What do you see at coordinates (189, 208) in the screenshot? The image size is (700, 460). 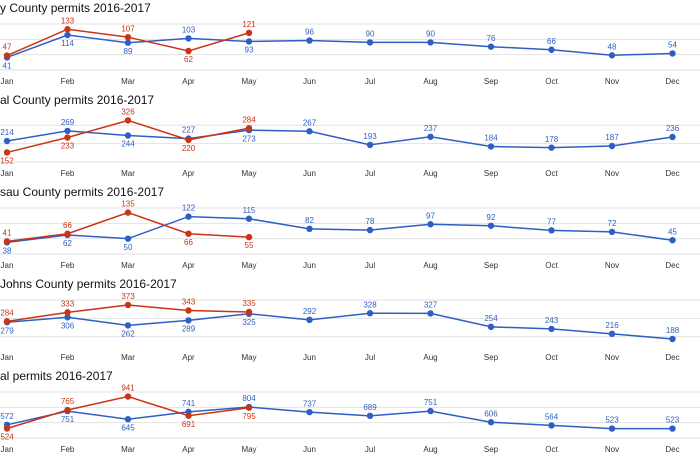 I see `data-label: 122` at bounding box center [189, 208].